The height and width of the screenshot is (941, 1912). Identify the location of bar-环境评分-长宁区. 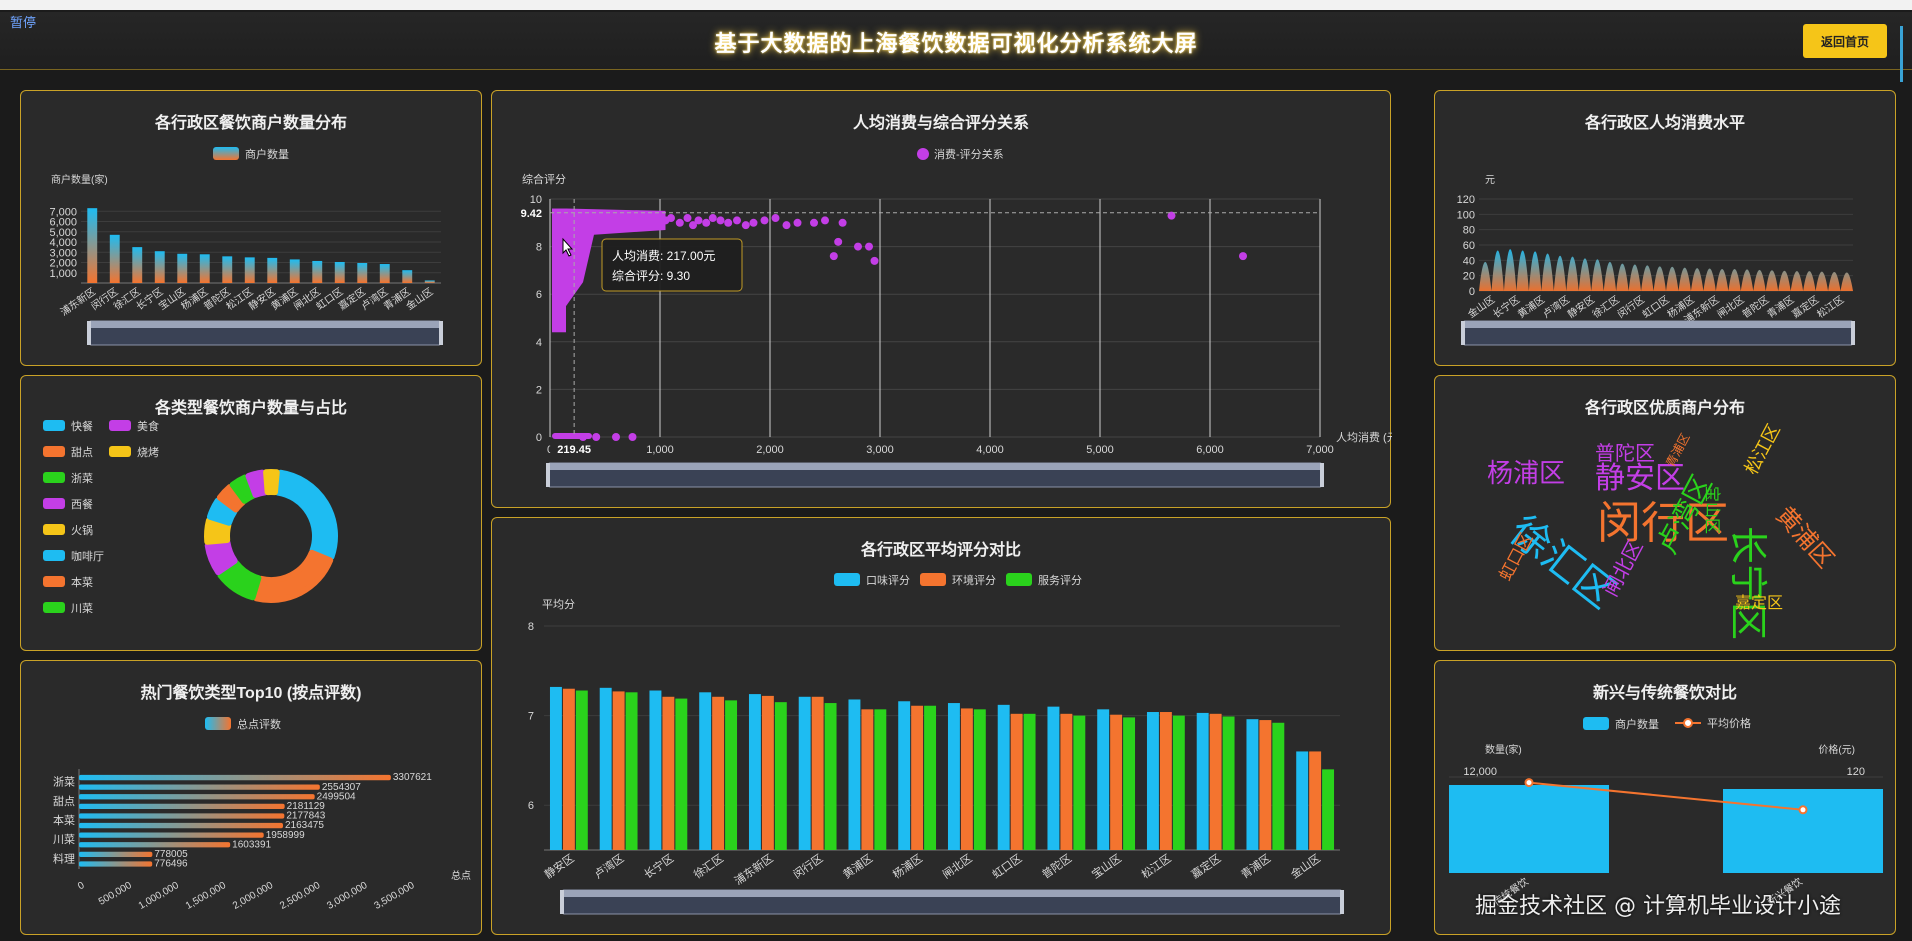
(668, 773).